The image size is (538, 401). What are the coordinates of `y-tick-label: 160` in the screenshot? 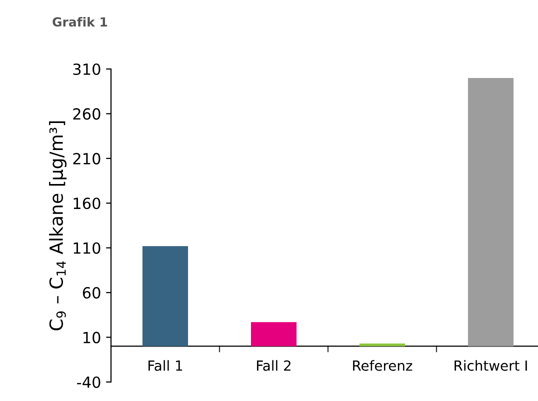 It's located at (87, 204).